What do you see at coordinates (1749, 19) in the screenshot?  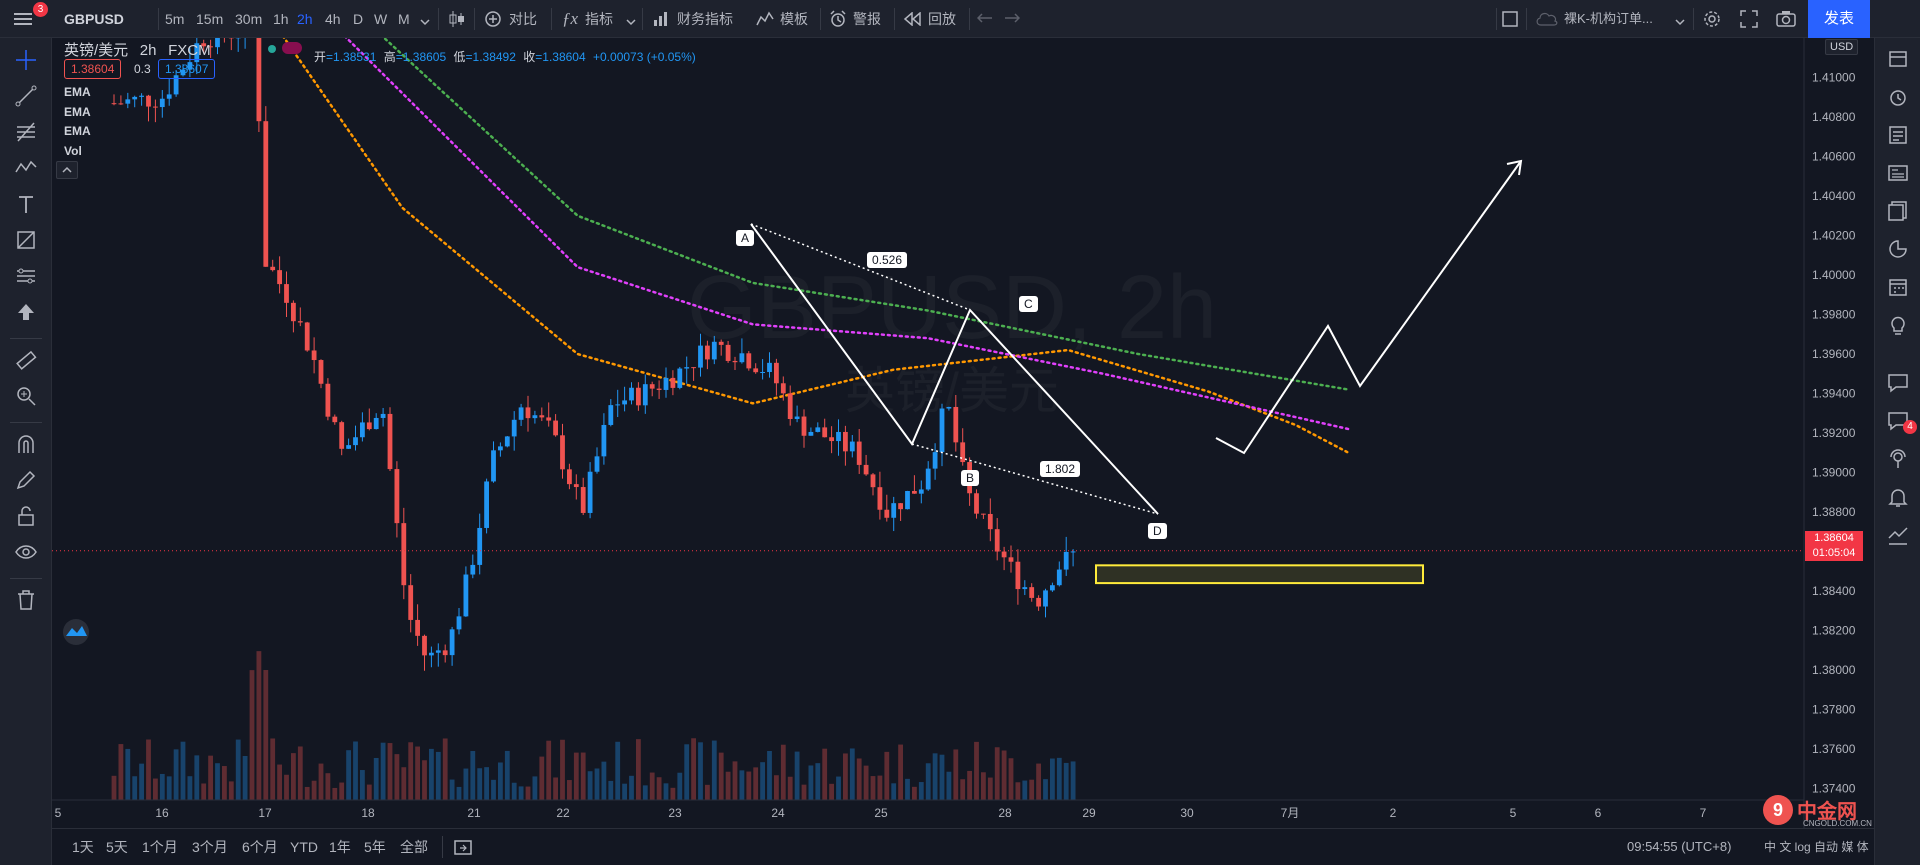 I see `fullscreen-icon` at bounding box center [1749, 19].